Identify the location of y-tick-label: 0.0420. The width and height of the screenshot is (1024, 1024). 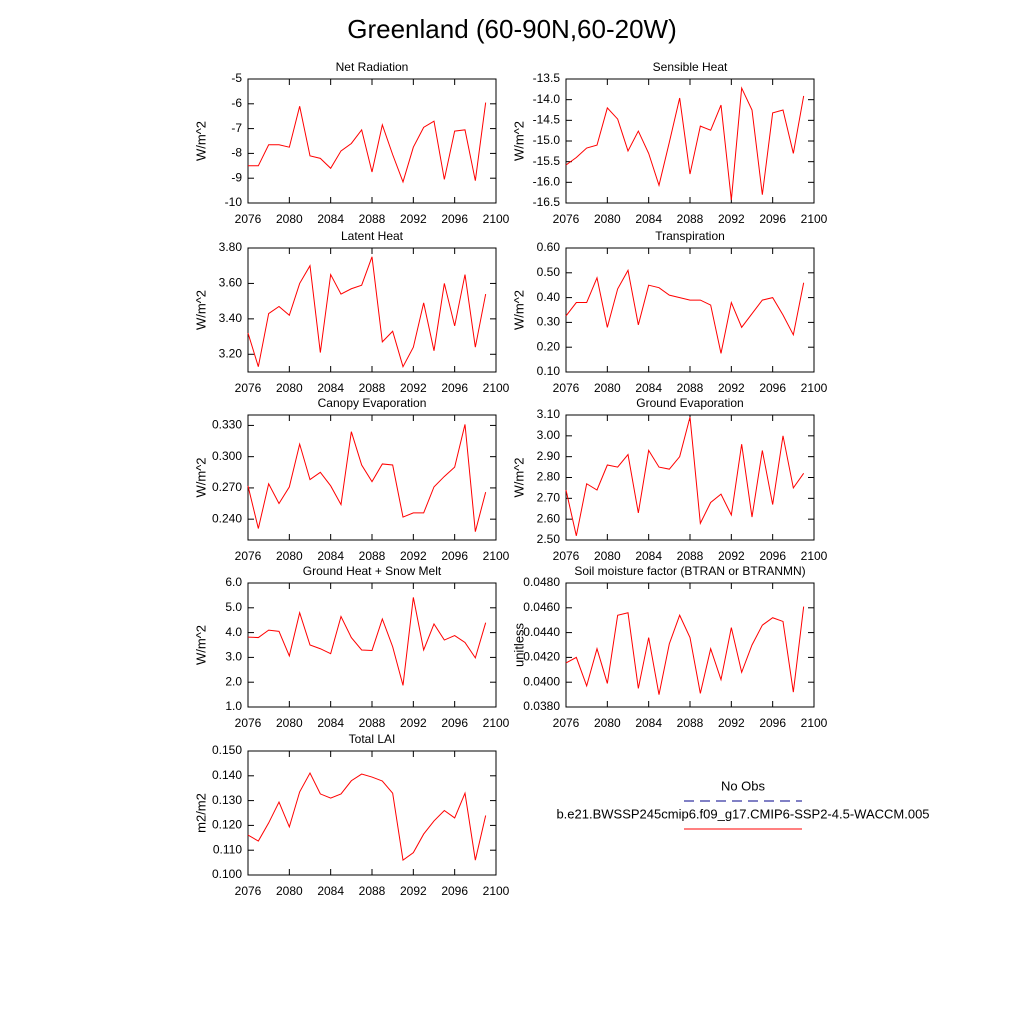
(541, 657).